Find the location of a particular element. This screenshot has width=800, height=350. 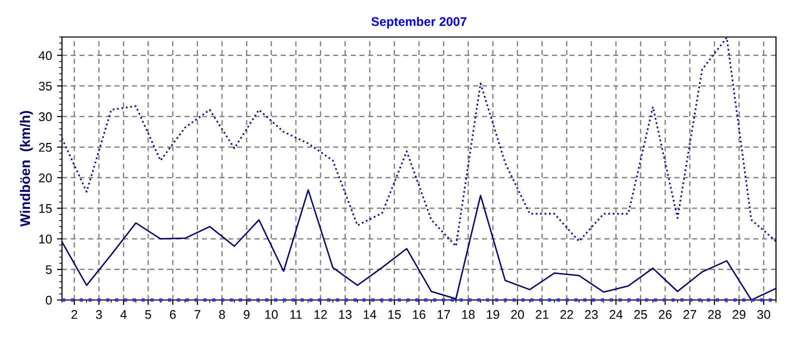

x-tick-label: 28 is located at coordinates (714, 314).